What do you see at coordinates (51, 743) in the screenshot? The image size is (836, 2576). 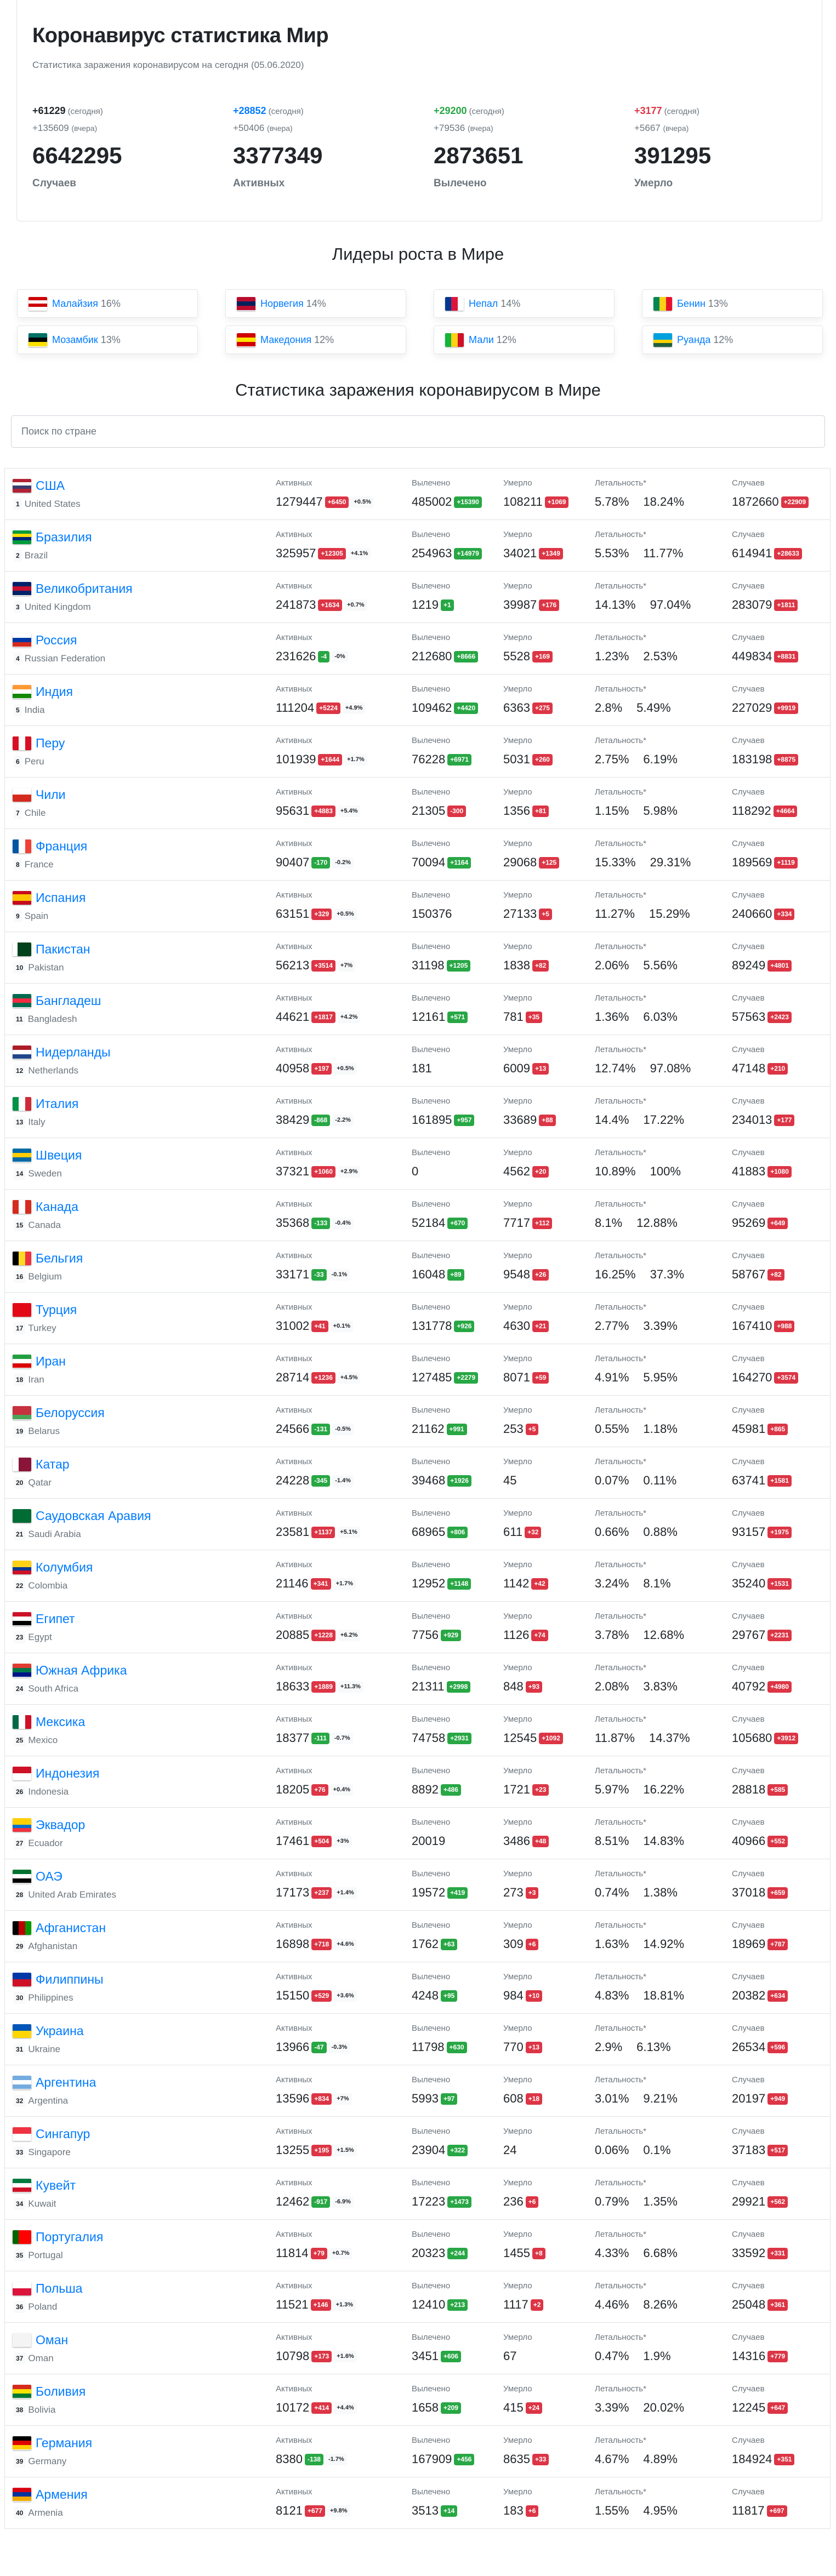 I see `country-link: Перу` at bounding box center [51, 743].